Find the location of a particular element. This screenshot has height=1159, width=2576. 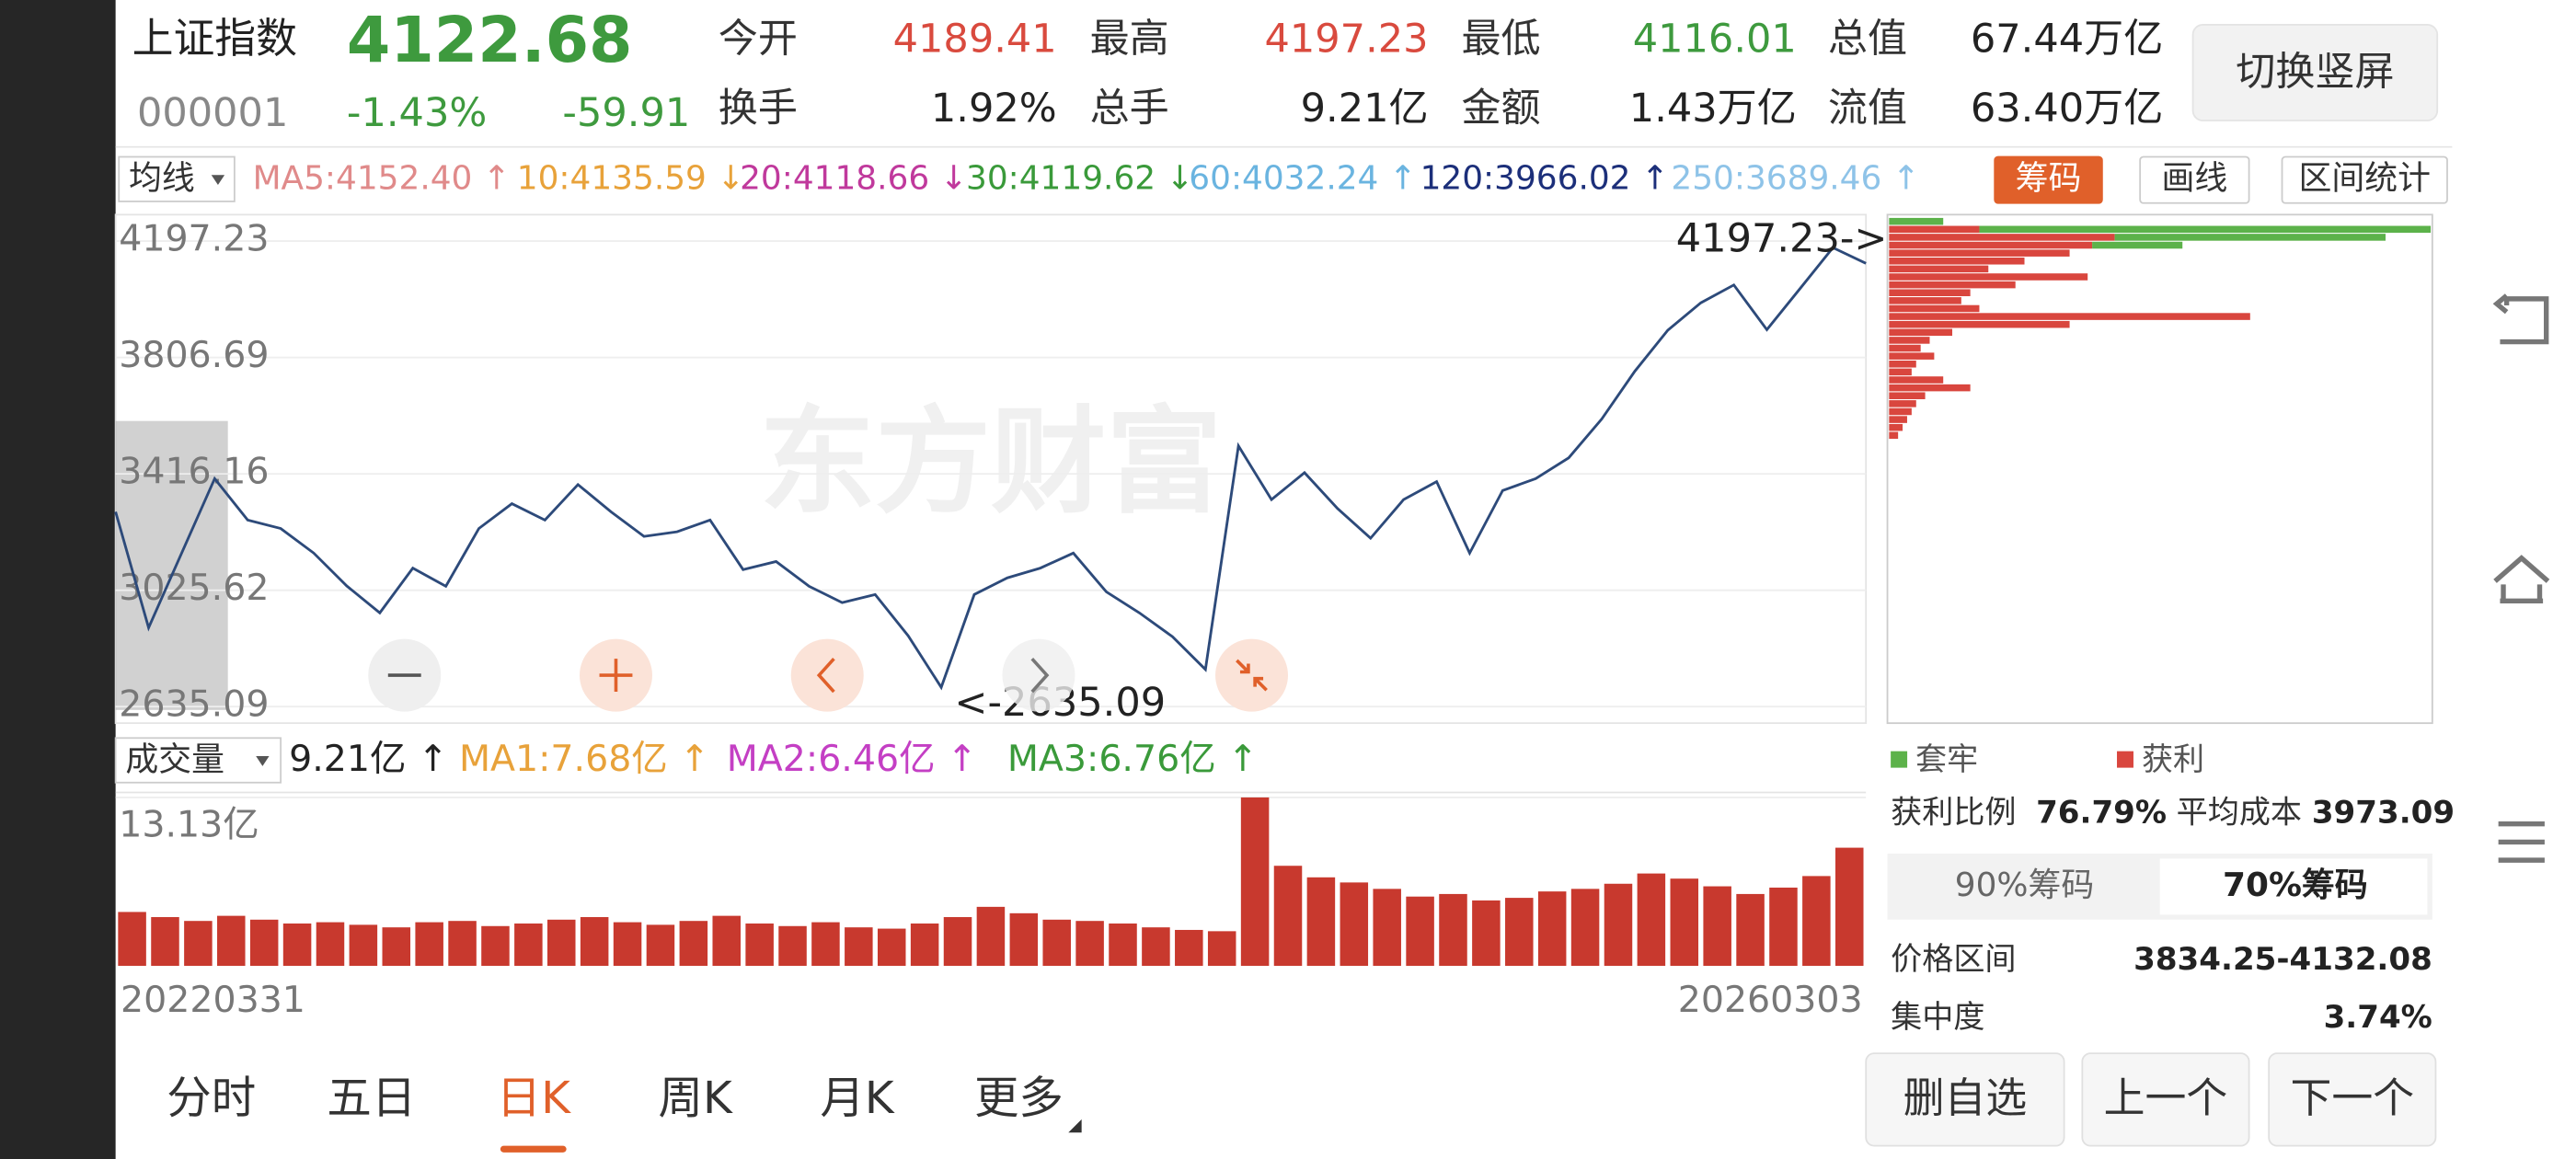

action-label: 下一个 is located at coordinates (2352, 1097).